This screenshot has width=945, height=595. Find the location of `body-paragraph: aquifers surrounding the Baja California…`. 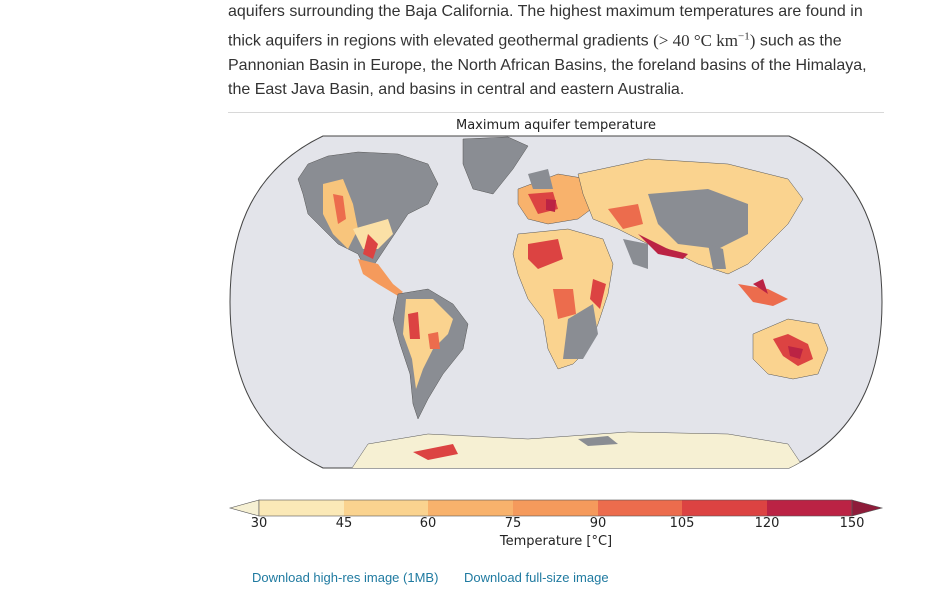

body-paragraph: aquifers surrounding the Baja California… is located at coordinates (558, 51).